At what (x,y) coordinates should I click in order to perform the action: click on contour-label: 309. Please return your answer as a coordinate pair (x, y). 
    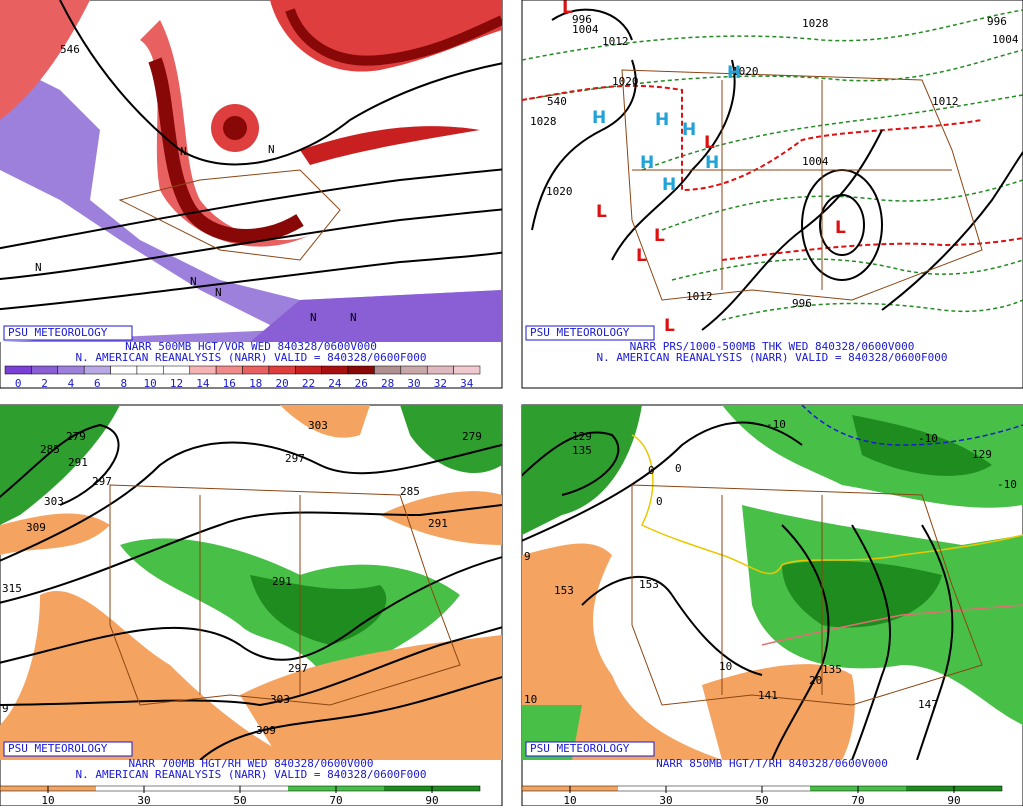
    Looking at the image, I should click on (266, 730).